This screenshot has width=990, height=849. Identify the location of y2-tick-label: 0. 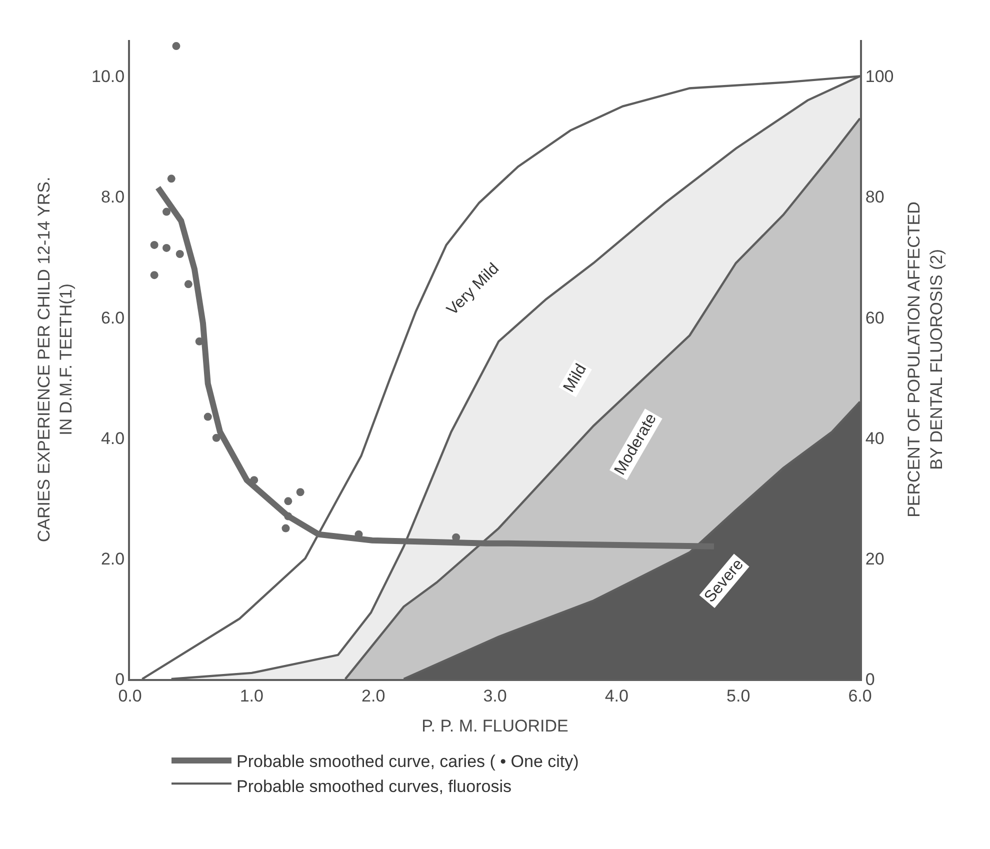
(870, 679).